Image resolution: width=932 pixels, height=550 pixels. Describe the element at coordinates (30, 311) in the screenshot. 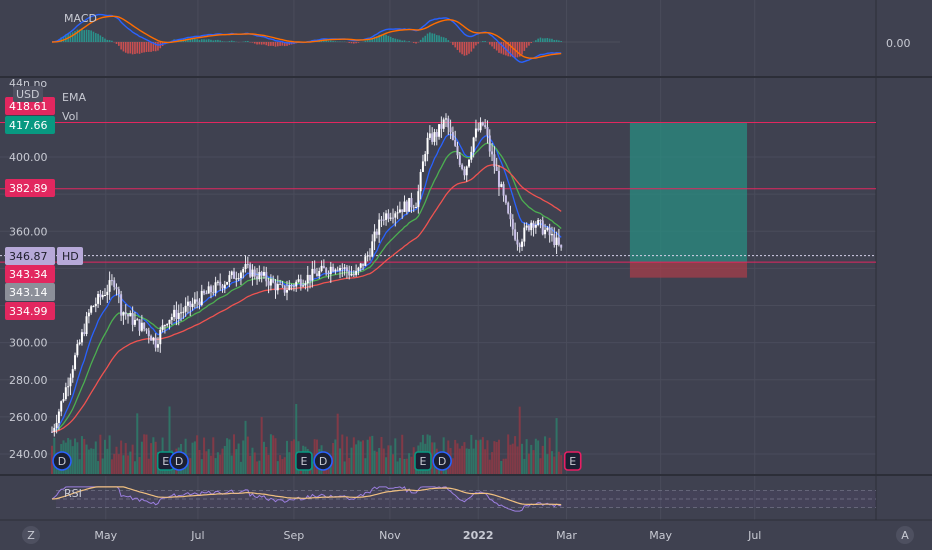

I see `price-tag-6: 334.99` at that location.